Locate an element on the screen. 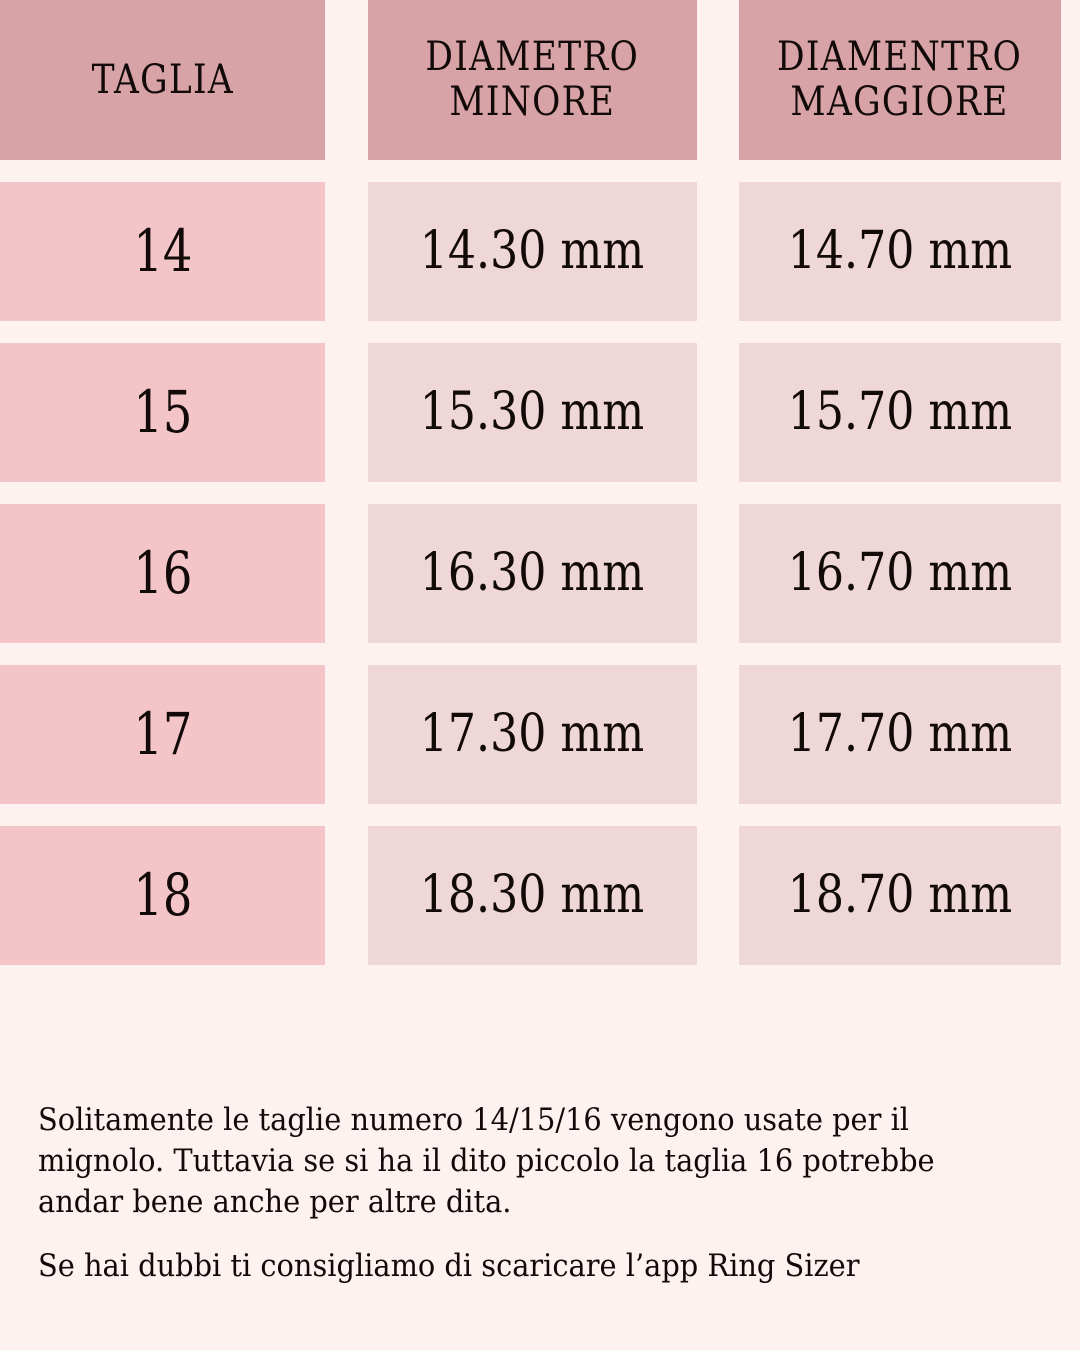  table-row-size-cell: 14 is located at coordinates (162, 251).